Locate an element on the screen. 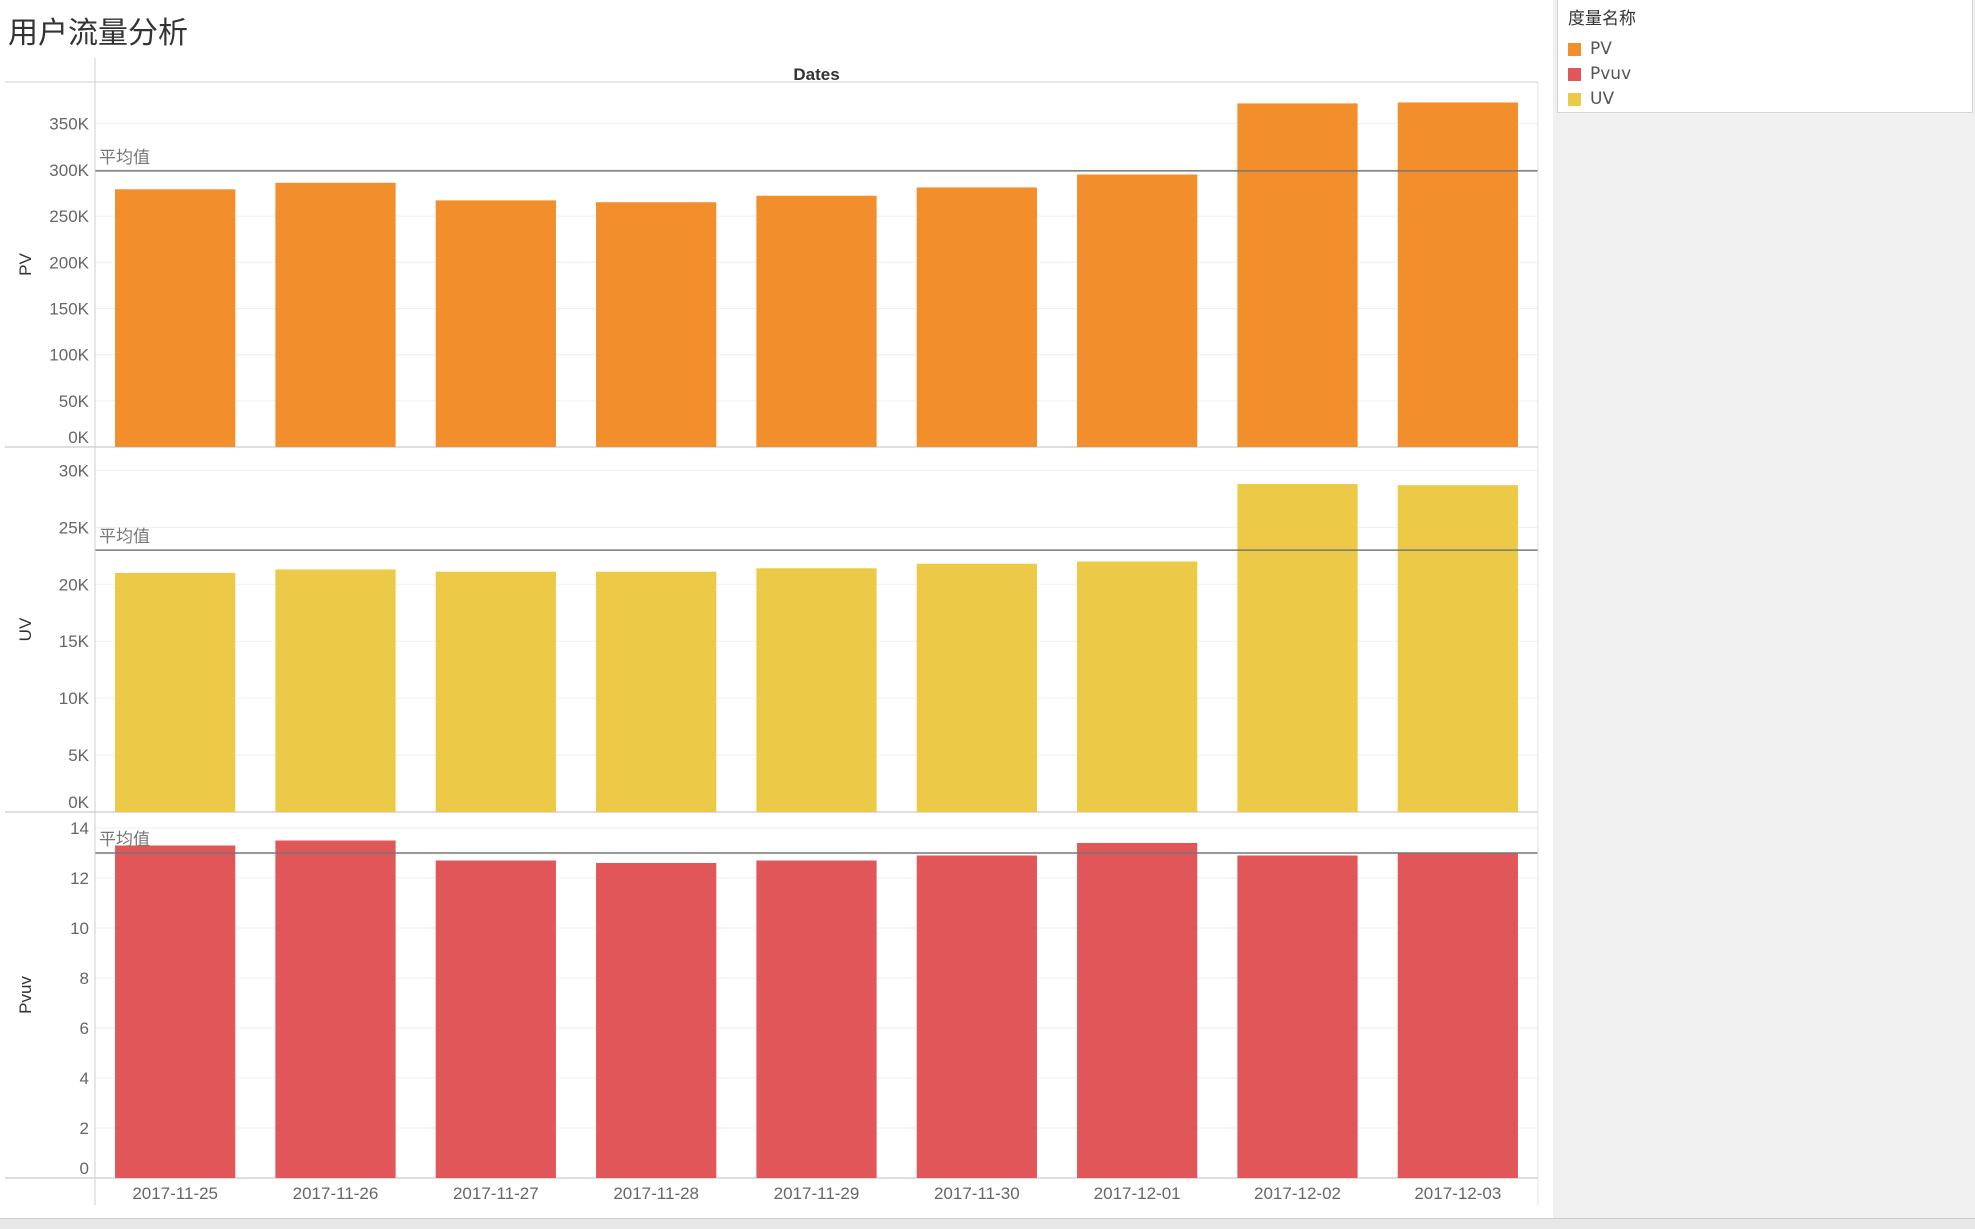 This screenshot has height=1229, width=1975. y-tick-label: 12 is located at coordinates (79, 878).